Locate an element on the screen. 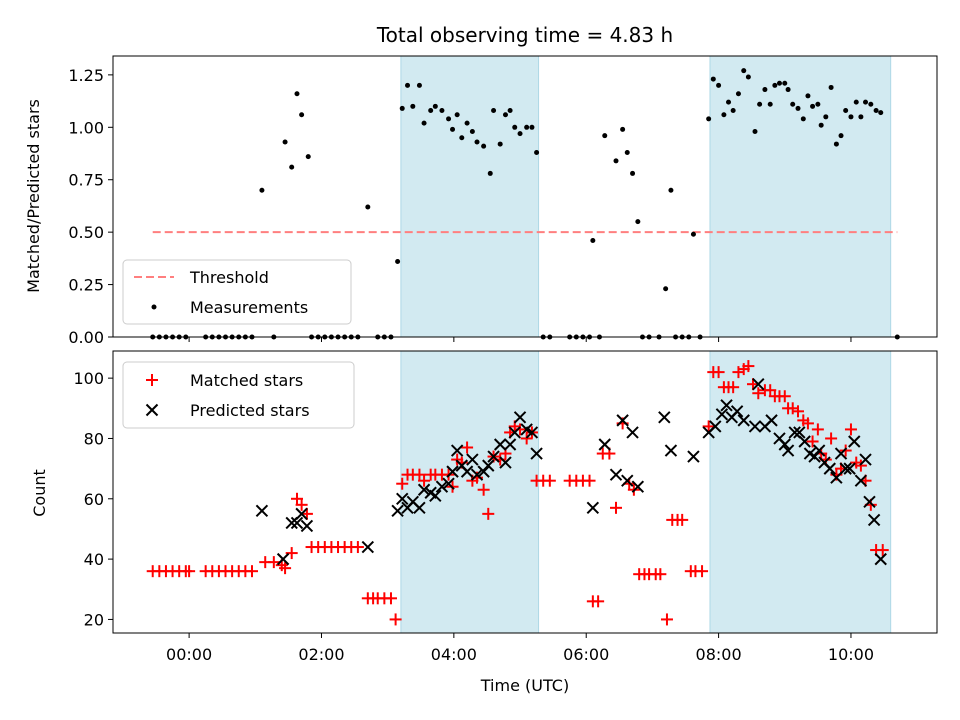  legend-threshold-label: Threshold is located at coordinates (229, 277).